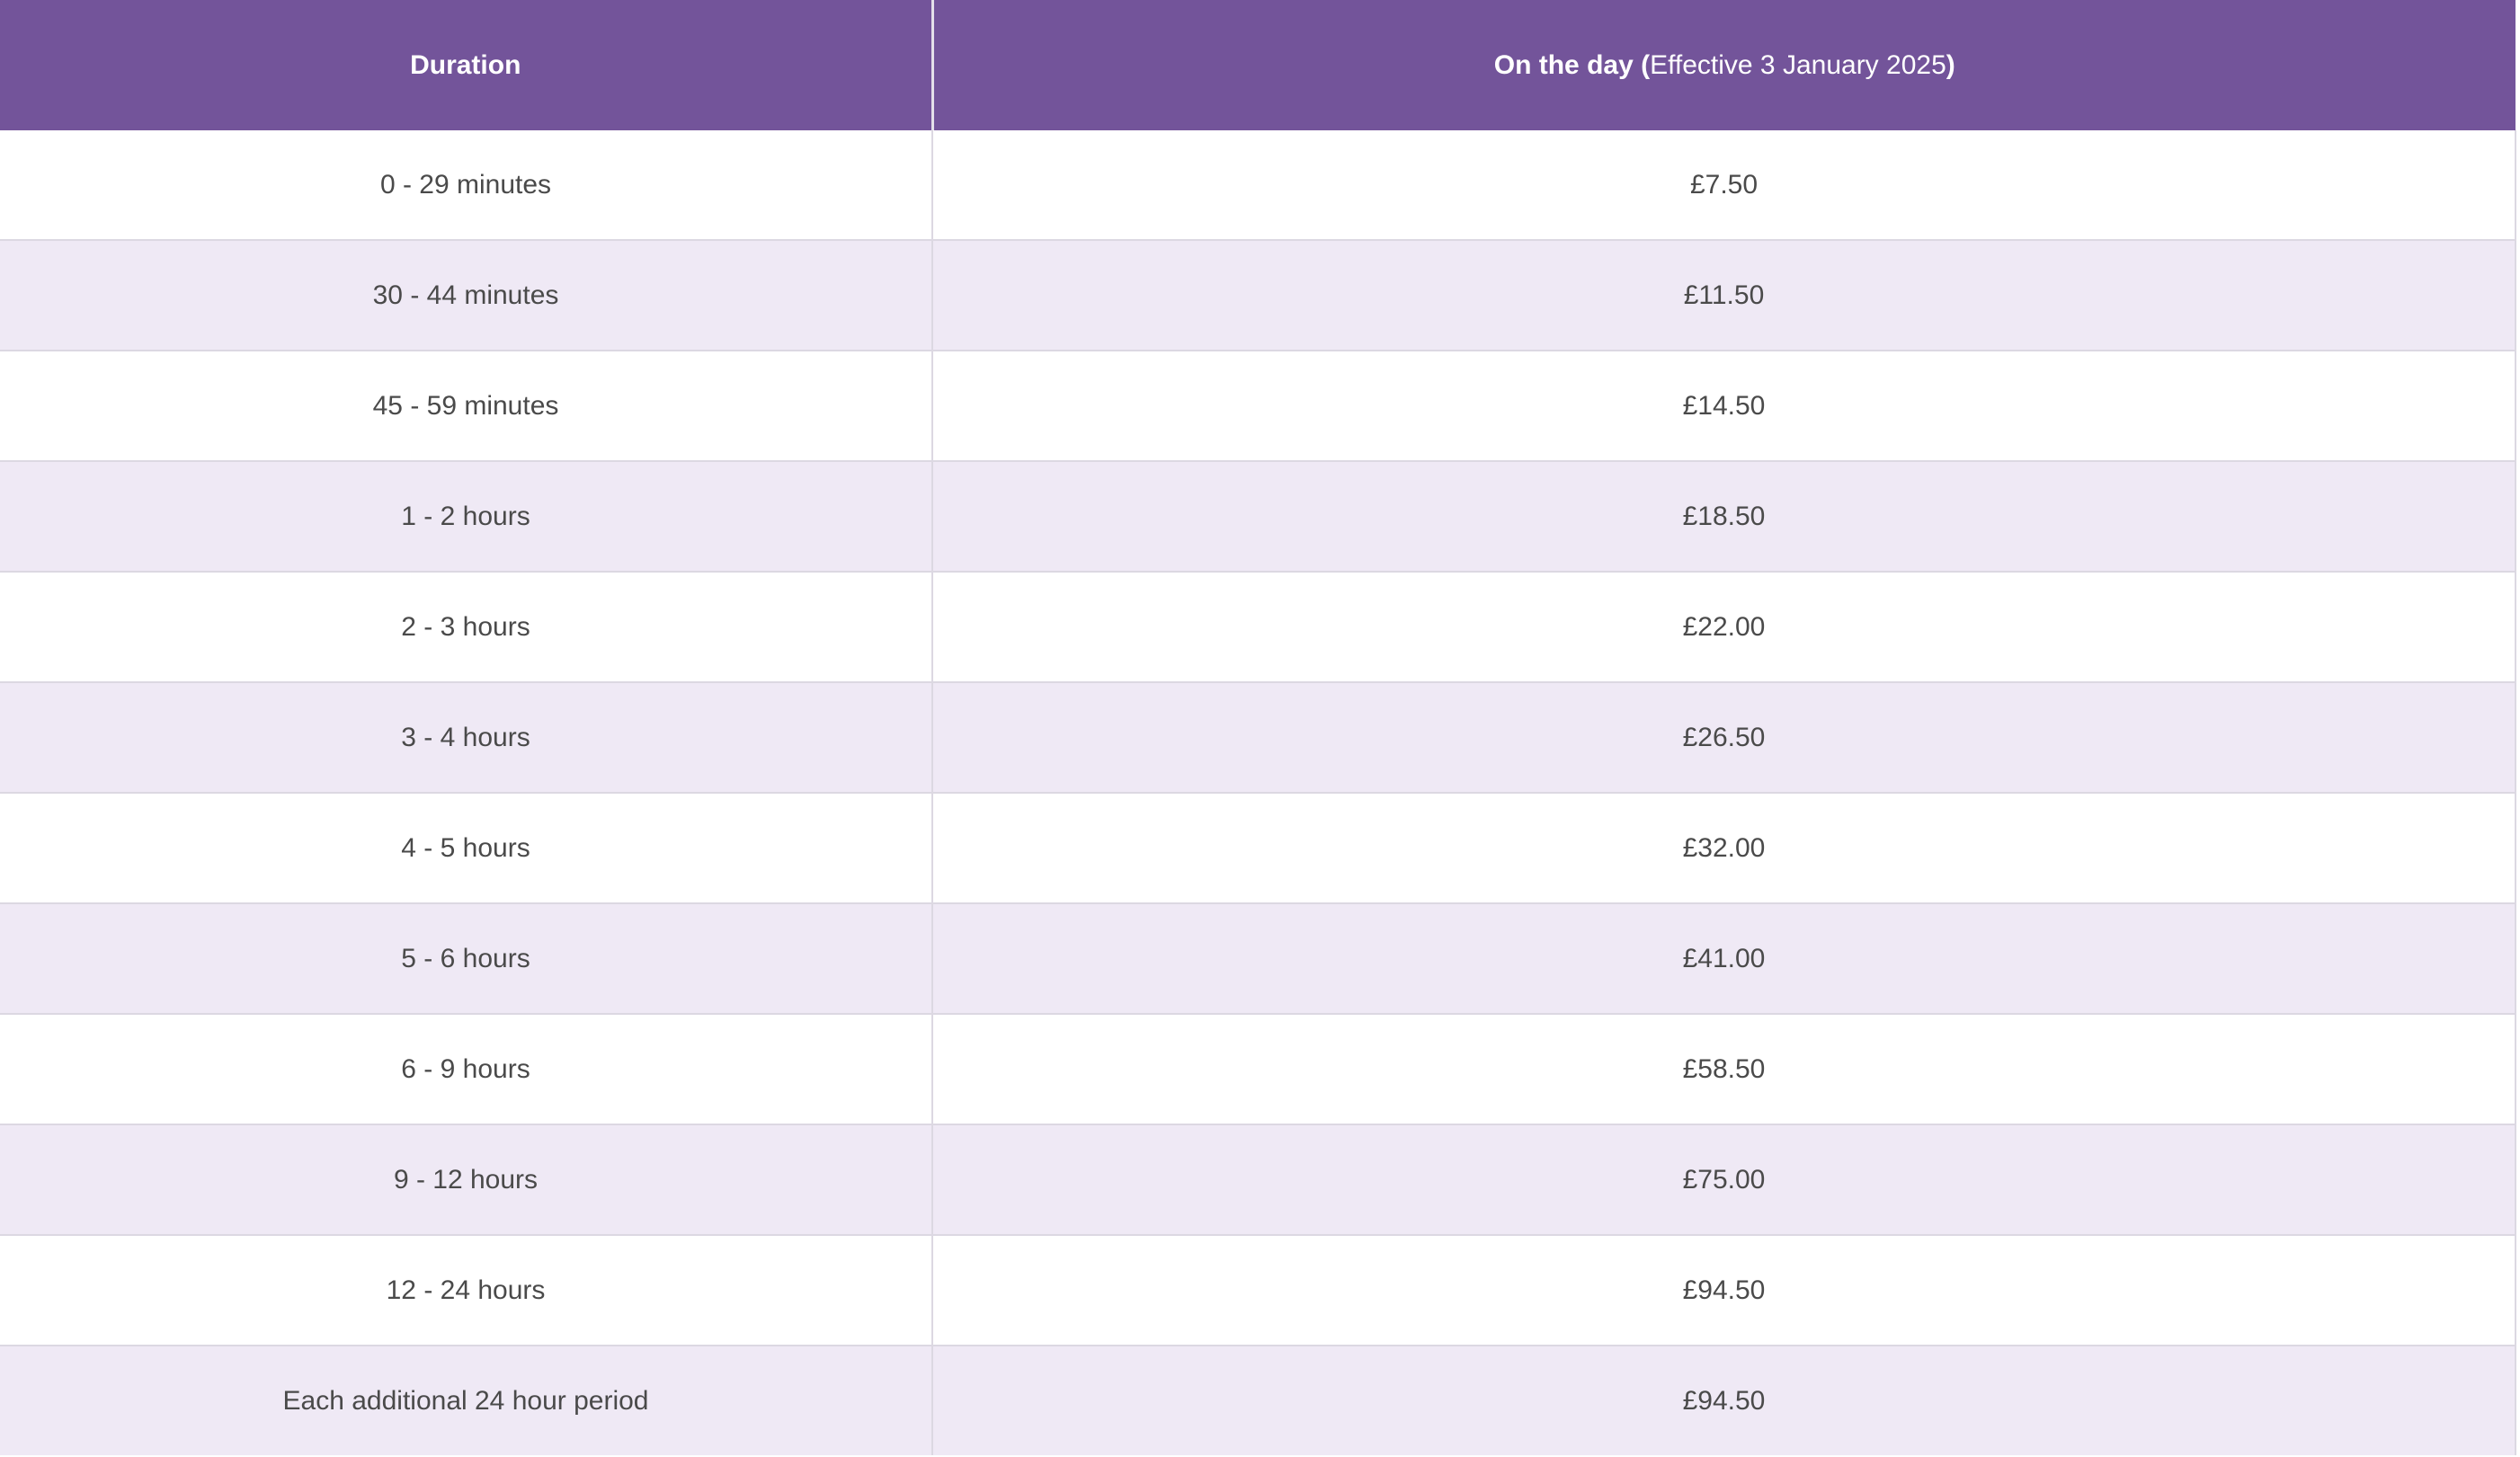 This screenshot has height=1457, width=2520. Describe the element at coordinates (1572, 64) in the screenshot. I see `column-header-price-prefix: On the day (` at that location.